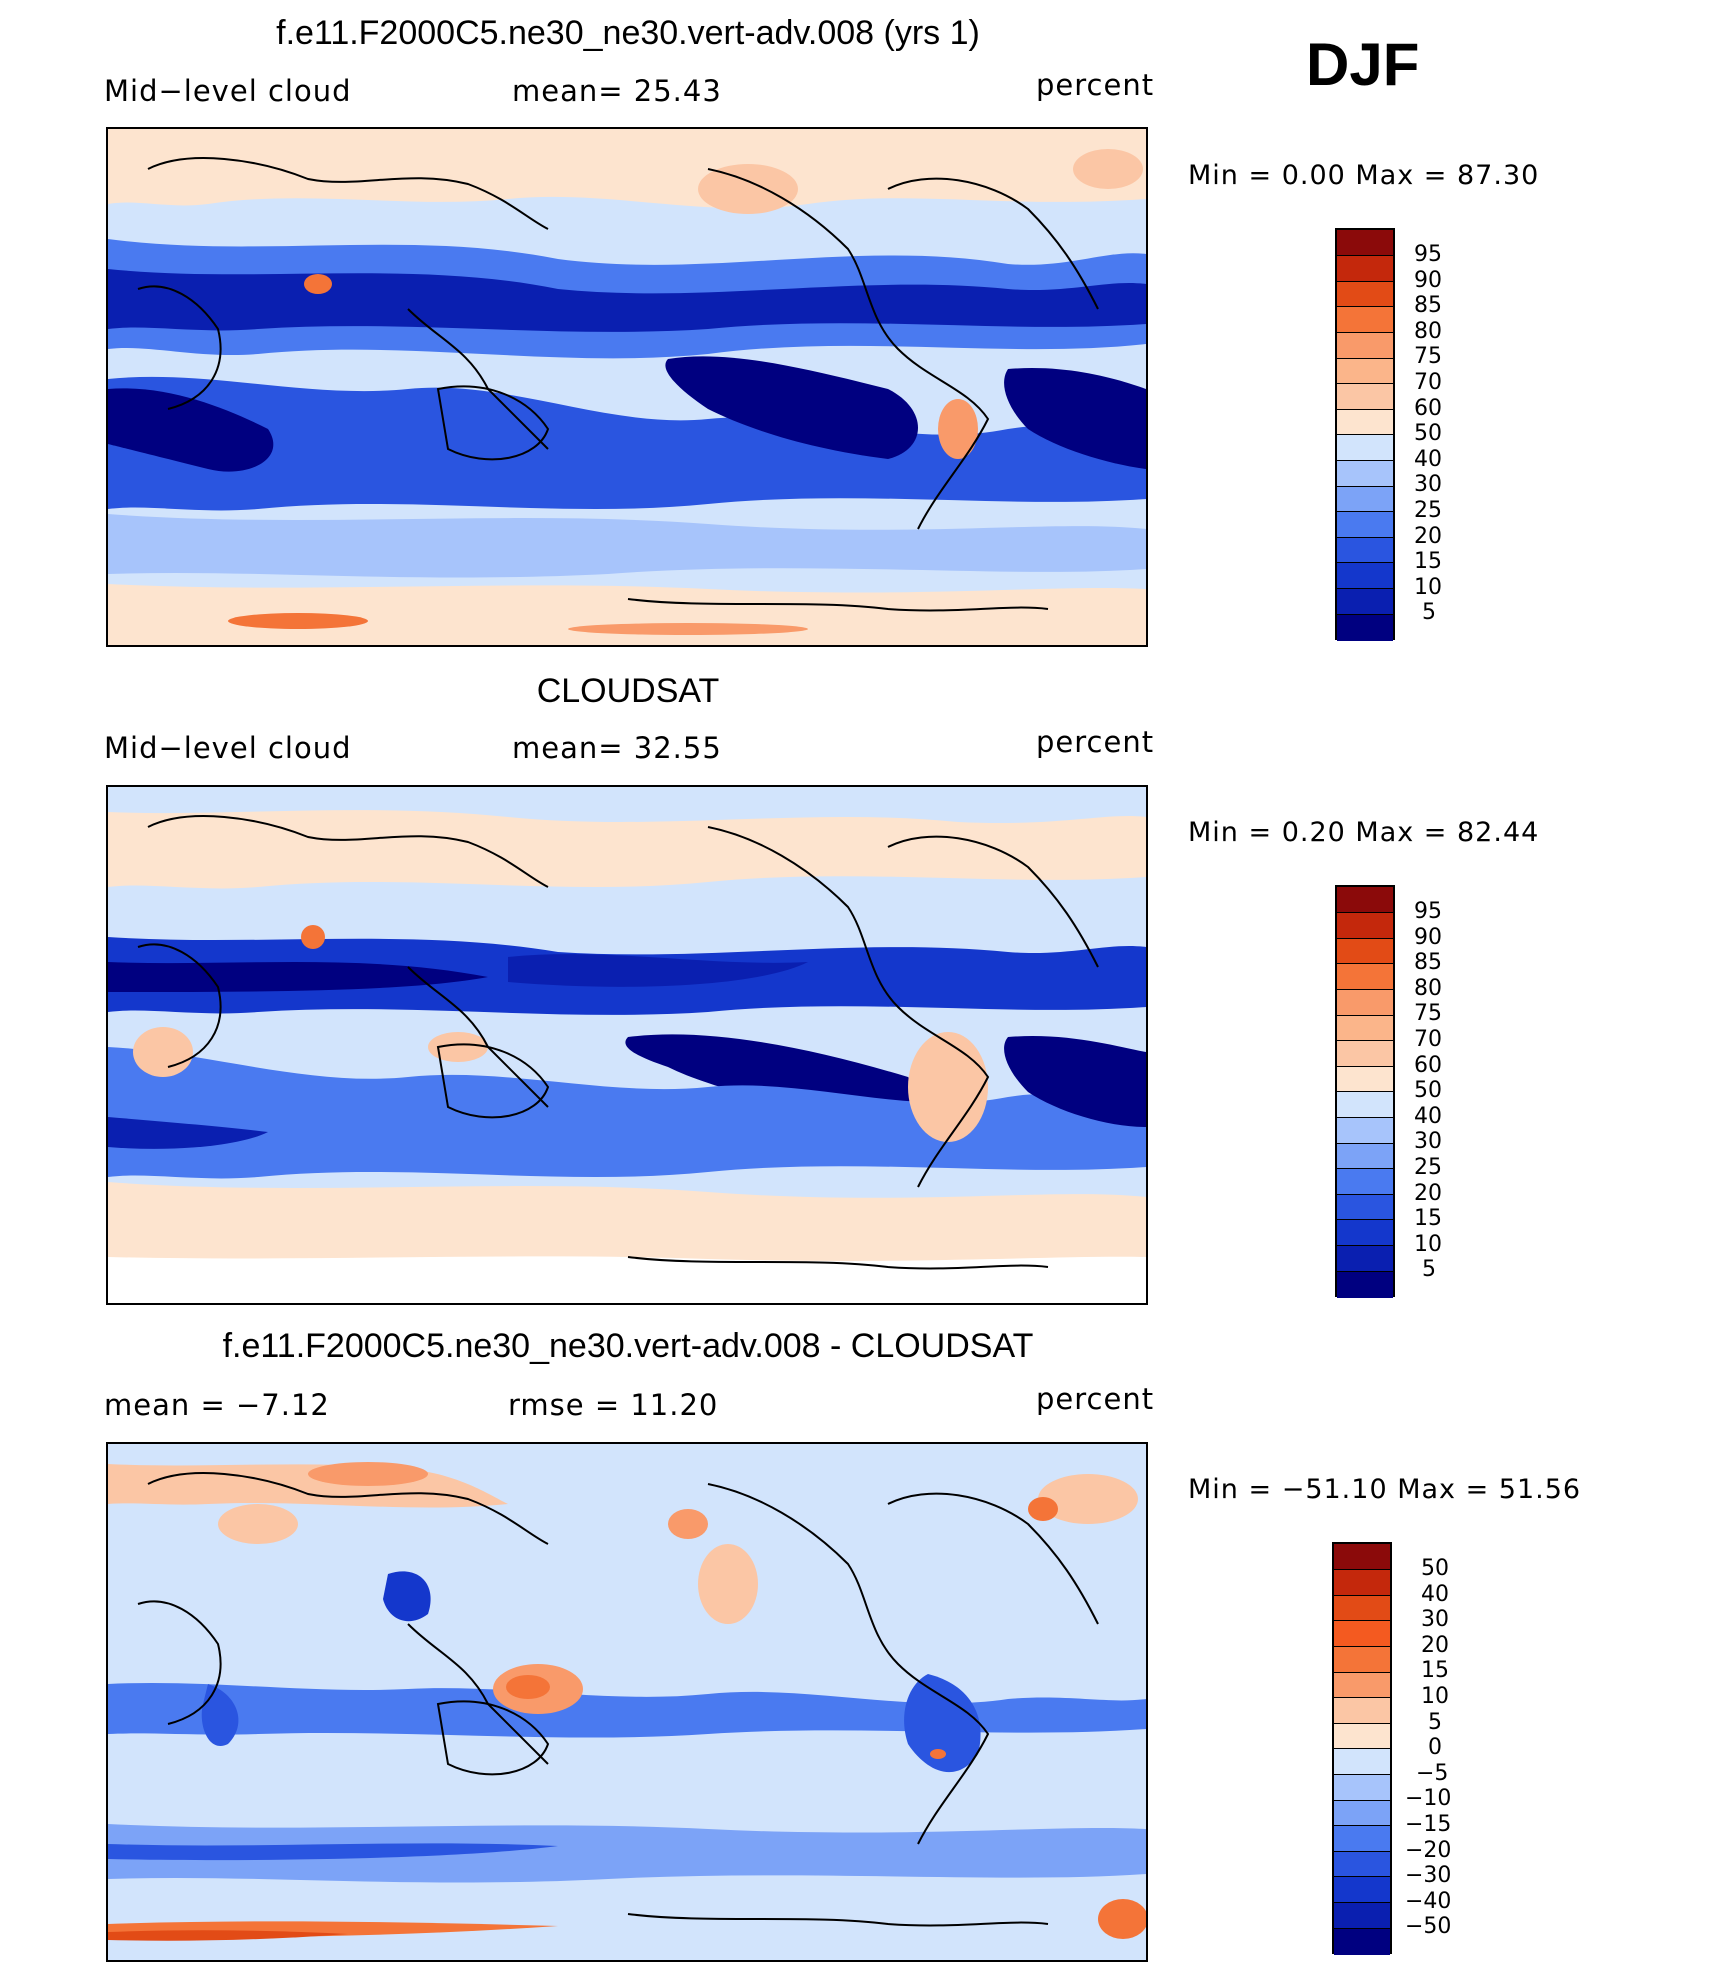  I want to click on colorbar-1-tick: 90, so click(1428, 280).